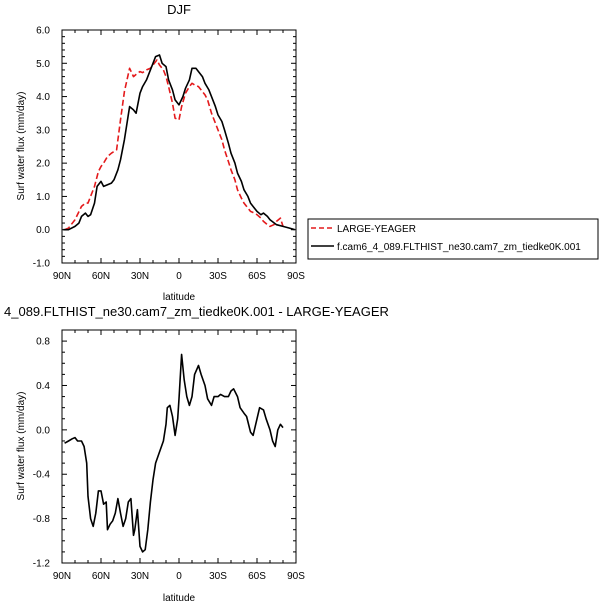  What do you see at coordinates (296, 276) in the screenshot?
I see `panel-top-x-tick-label: 90S` at bounding box center [296, 276].